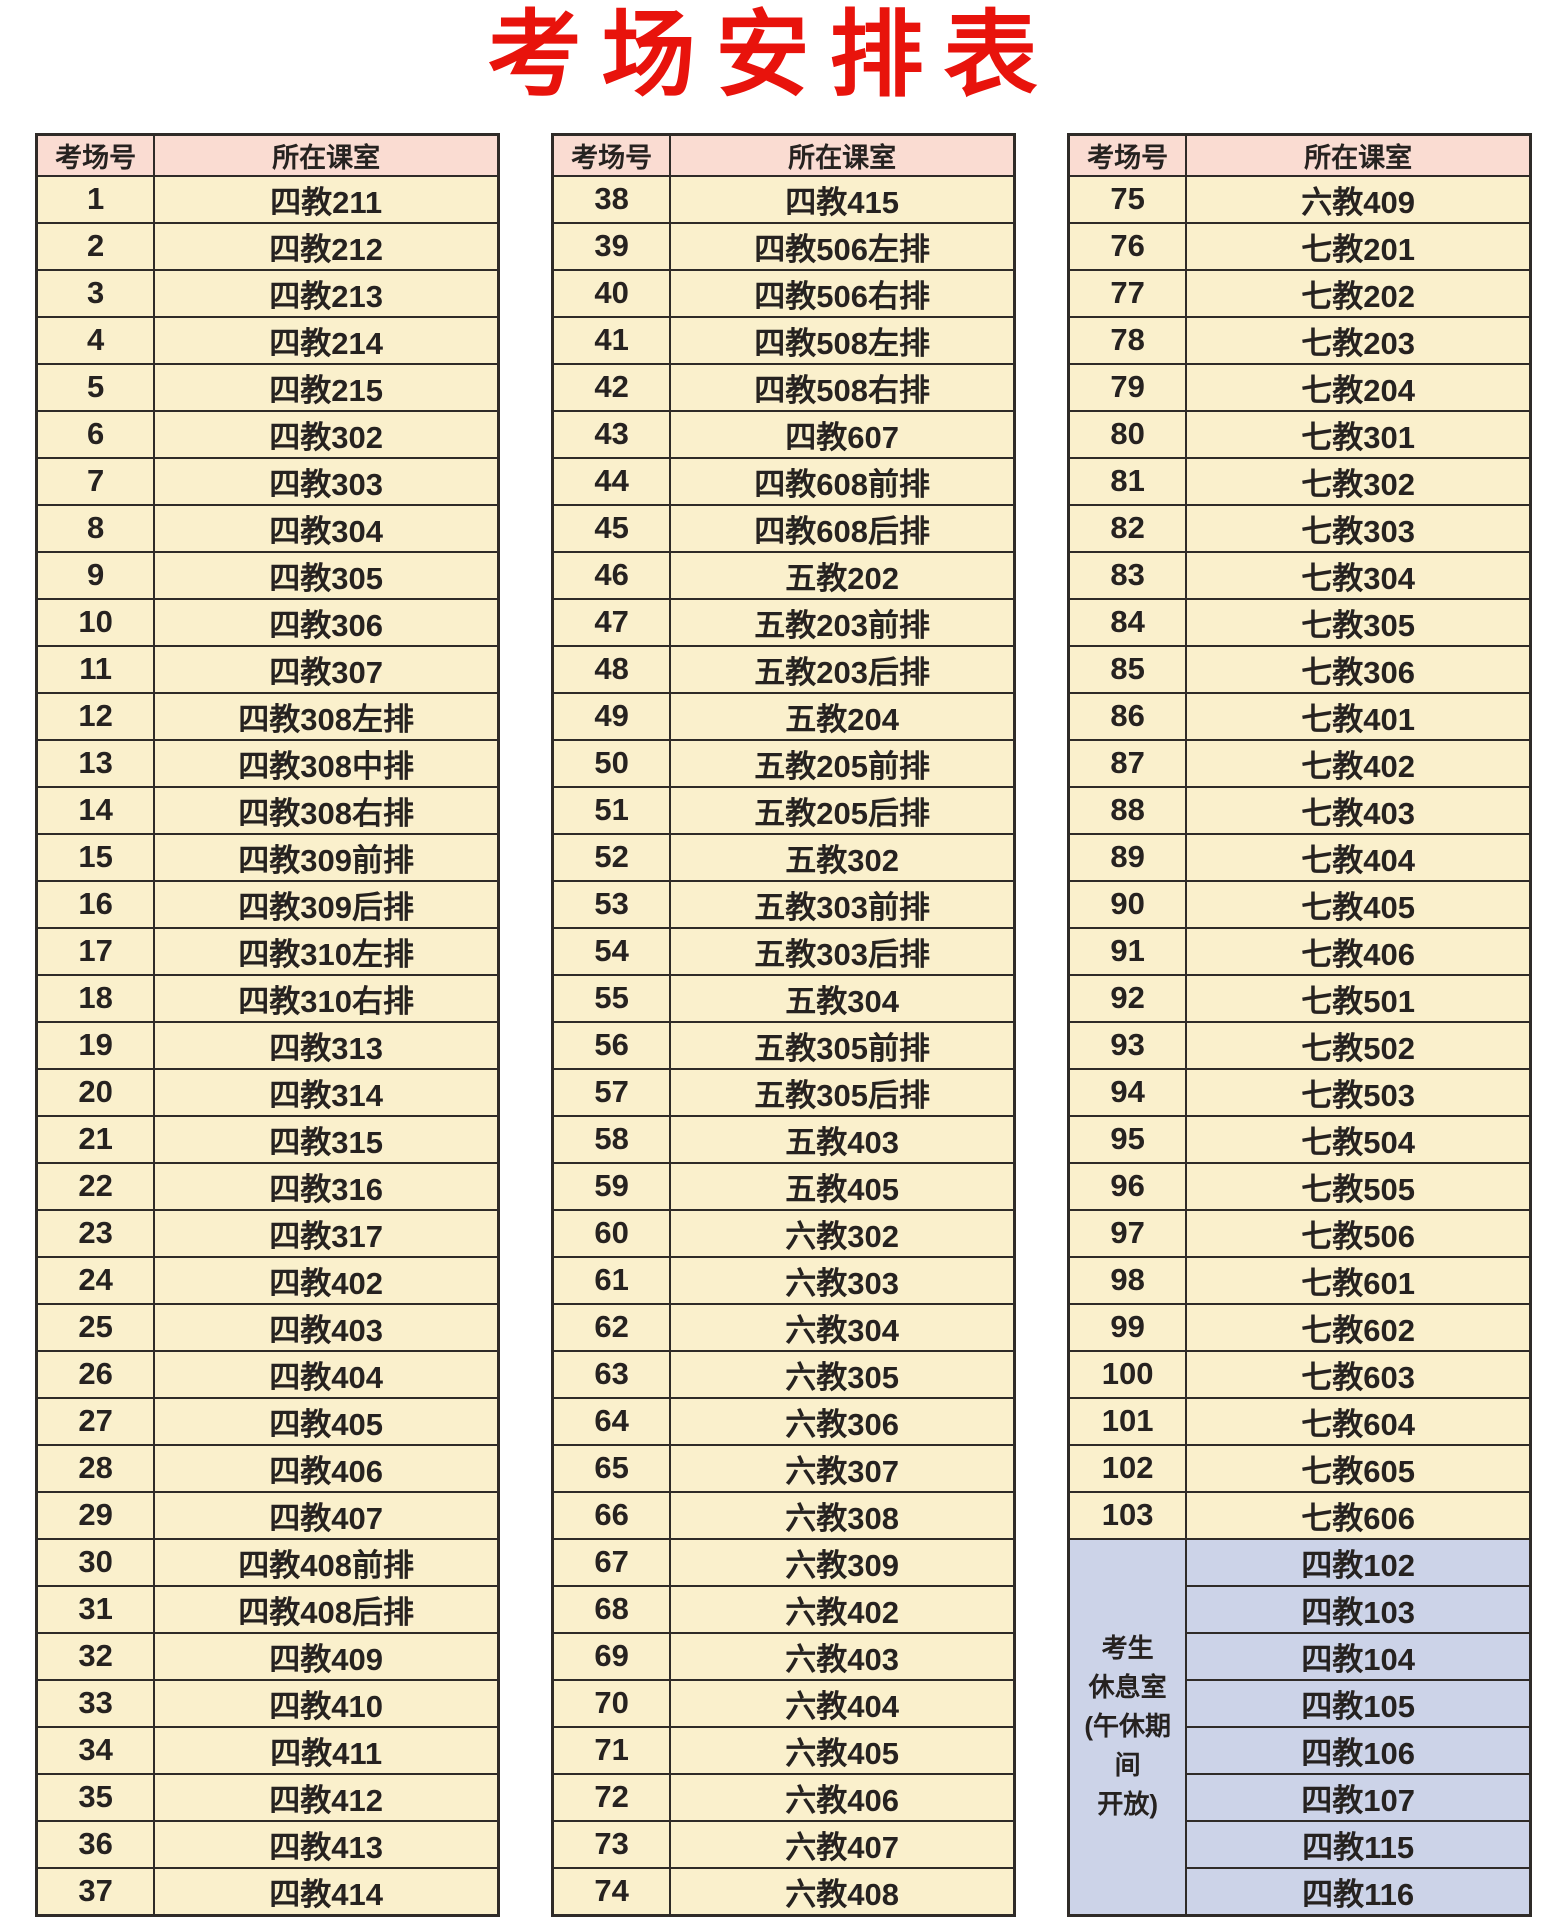 The height and width of the screenshot is (1917, 1545). What do you see at coordinates (1358, 1468) in the screenshot?
I see `classroom-cell: 七教605` at bounding box center [1358, 1468].